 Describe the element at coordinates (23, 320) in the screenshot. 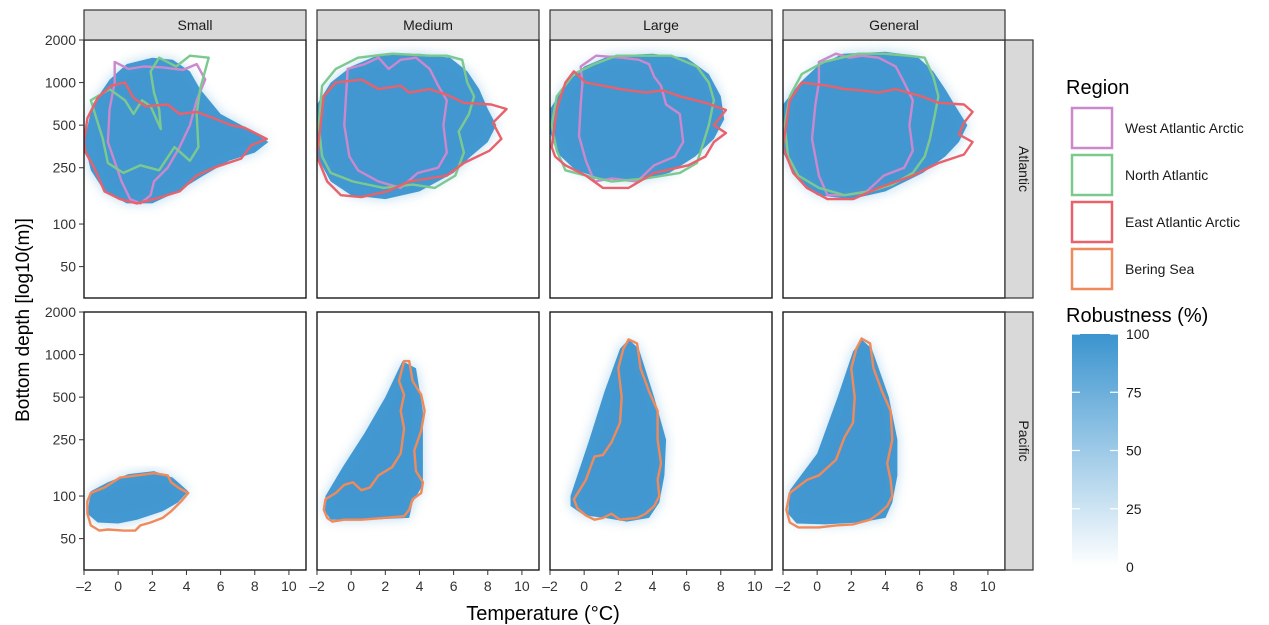

I see `y-axis-title: Bottom depth [log10(m)]` at that location.